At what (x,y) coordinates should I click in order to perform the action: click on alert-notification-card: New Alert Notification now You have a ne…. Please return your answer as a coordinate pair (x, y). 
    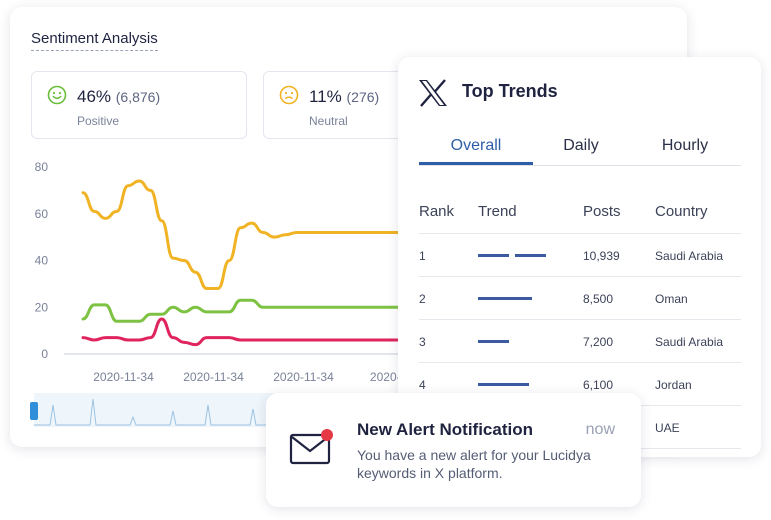
    Looking at the image, I should click on (453, 450).